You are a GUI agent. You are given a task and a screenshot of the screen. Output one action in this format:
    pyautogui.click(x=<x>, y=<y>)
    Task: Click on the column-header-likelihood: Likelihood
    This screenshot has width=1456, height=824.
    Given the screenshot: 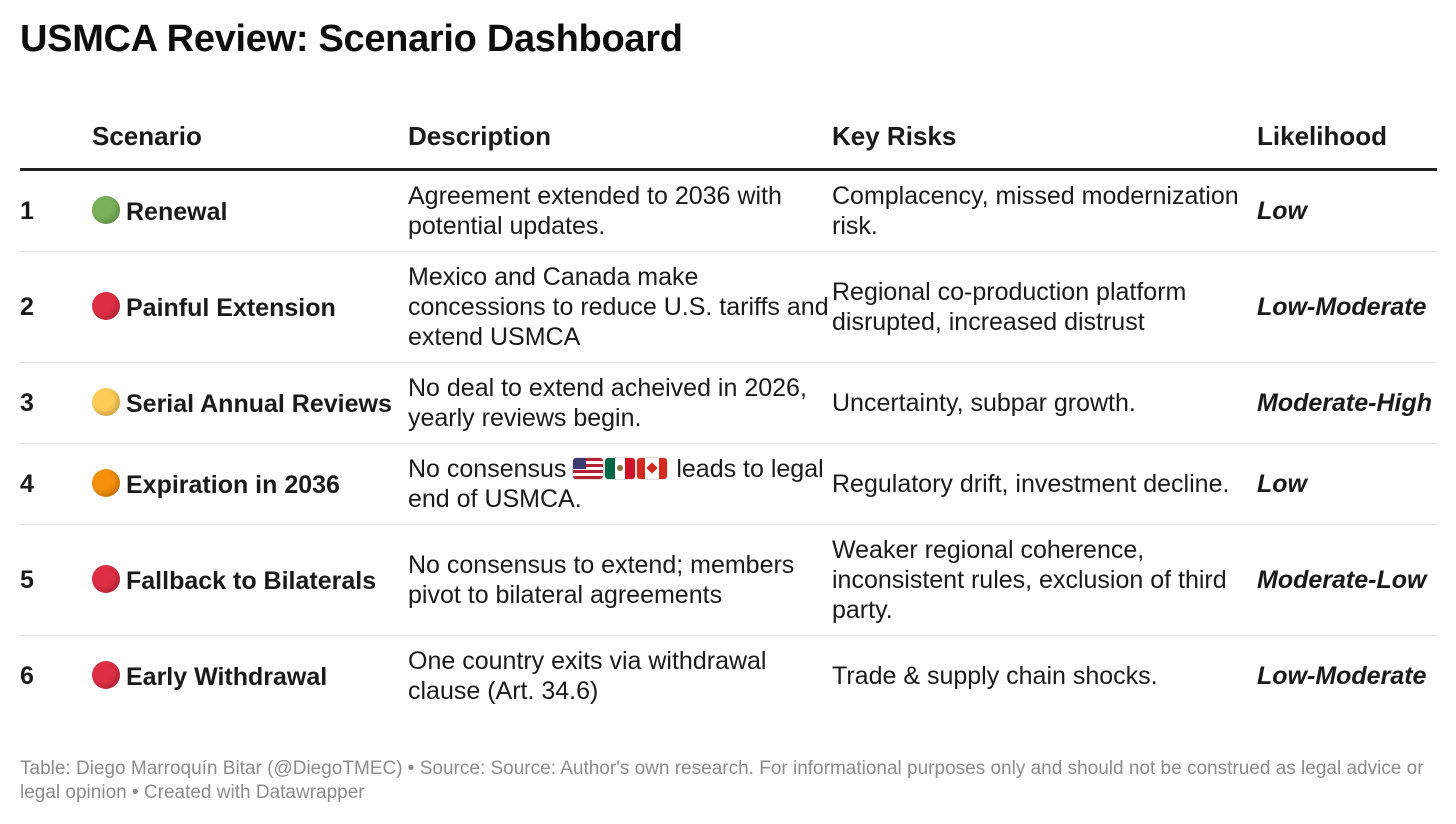 What is the action you would take?
    pyautogui.click(x=1347, y=137)
    